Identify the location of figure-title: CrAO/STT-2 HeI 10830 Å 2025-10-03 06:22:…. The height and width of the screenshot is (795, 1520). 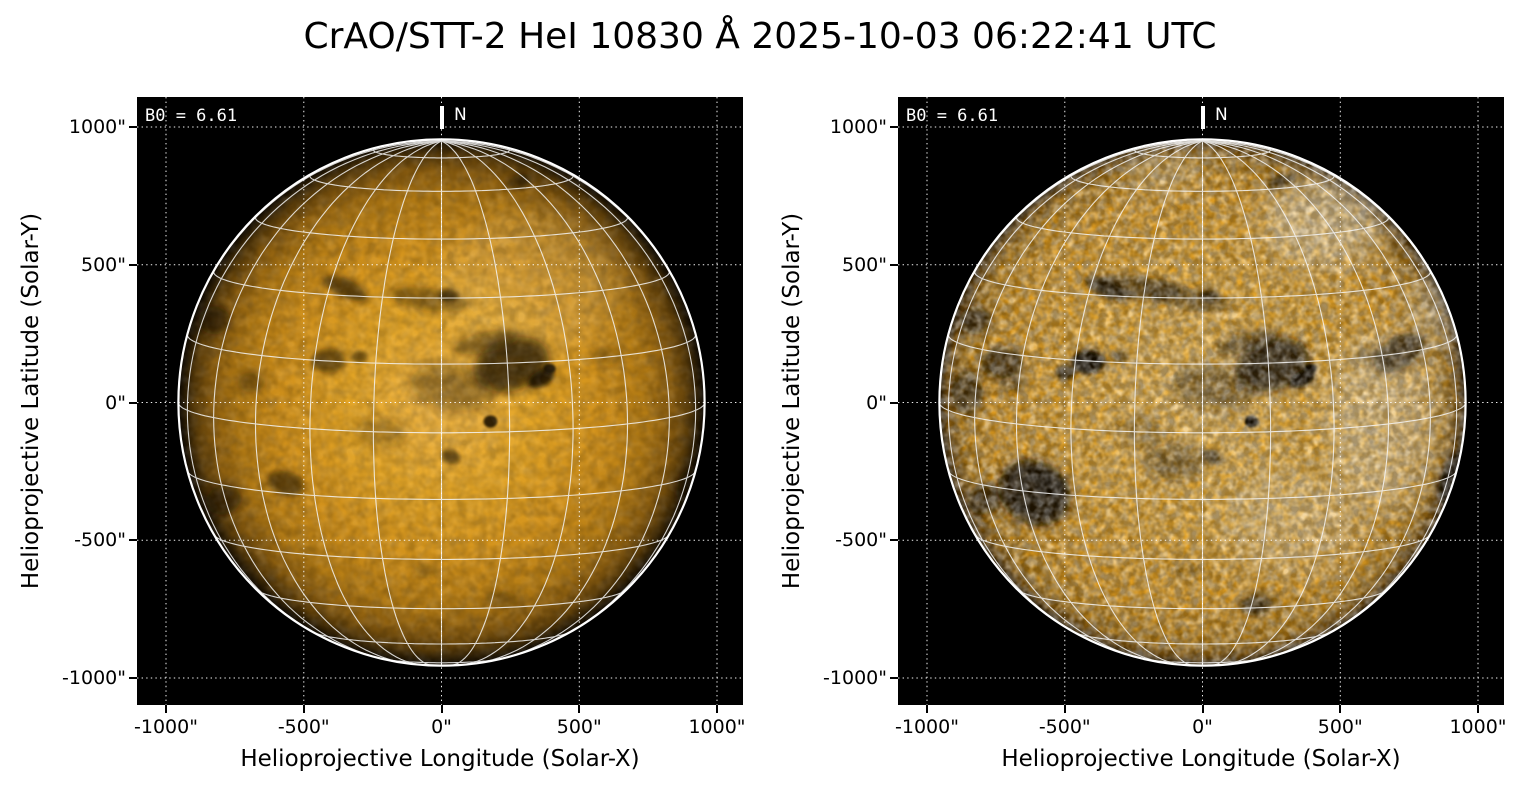
(760, 36).